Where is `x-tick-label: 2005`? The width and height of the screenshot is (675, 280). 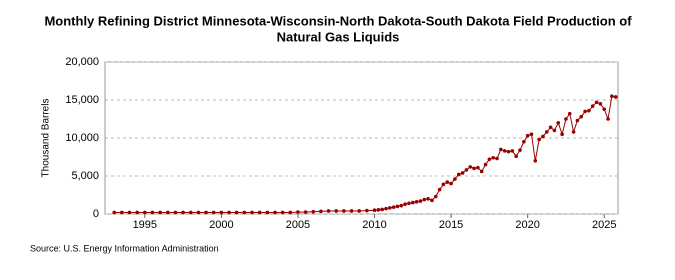 x-tick-label: 2005 is located at coordinates (298, 225).